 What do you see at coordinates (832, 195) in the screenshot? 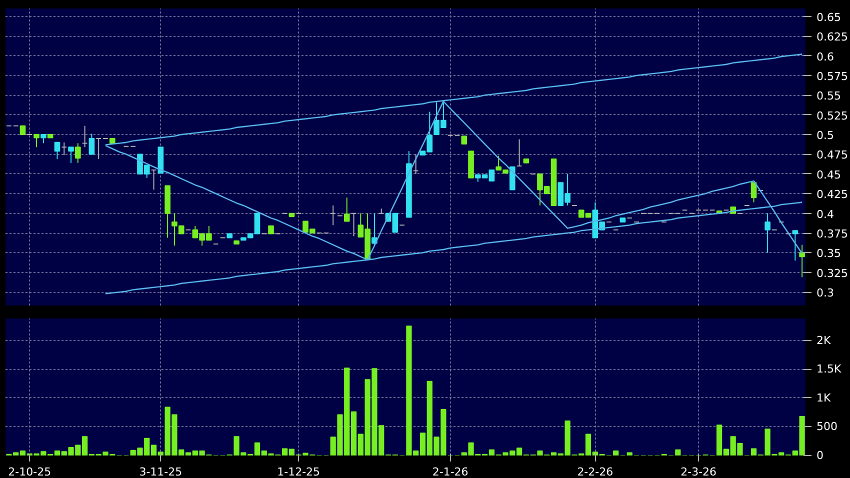
I see `y-tick-label: 0.425` at bounding box center [832, 195].